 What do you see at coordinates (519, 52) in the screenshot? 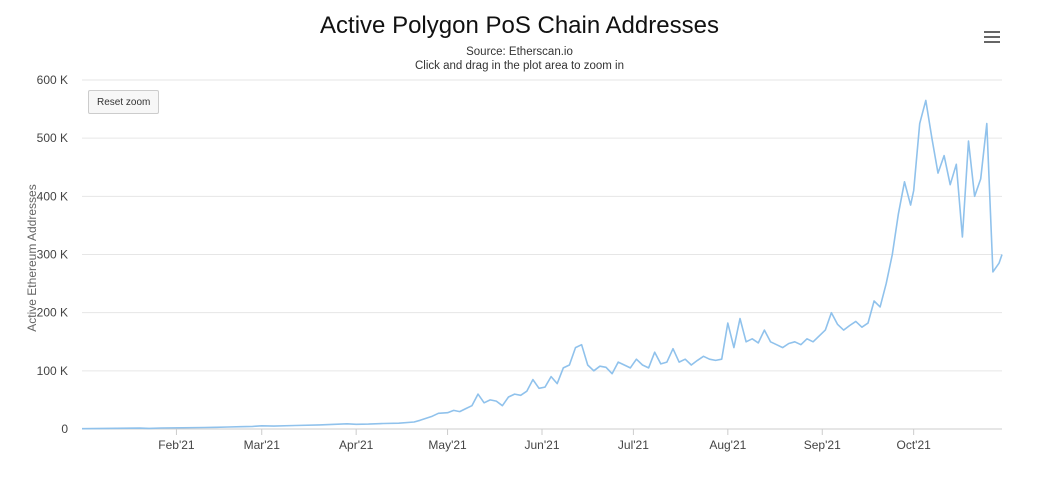
I see `source-text: Source: Etherscan.io` at bounding box center [519, 52].